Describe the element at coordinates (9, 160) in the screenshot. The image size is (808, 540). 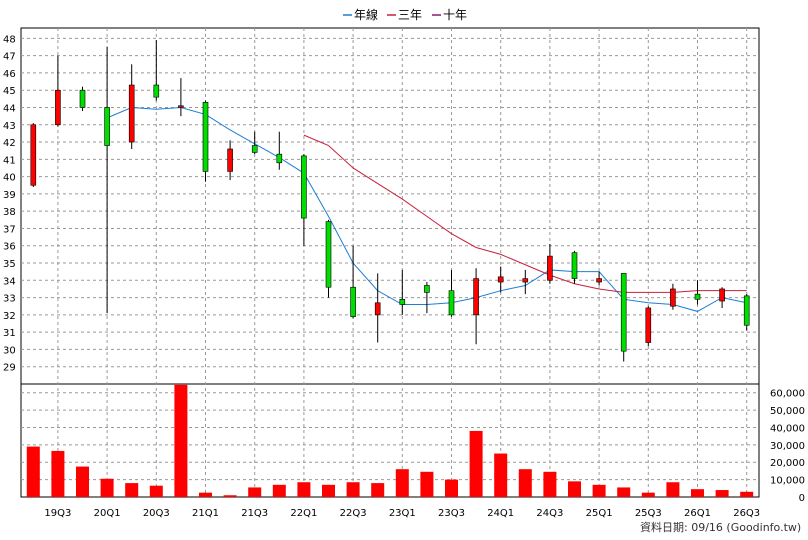
I see `price-tick-label: 41` at that location.